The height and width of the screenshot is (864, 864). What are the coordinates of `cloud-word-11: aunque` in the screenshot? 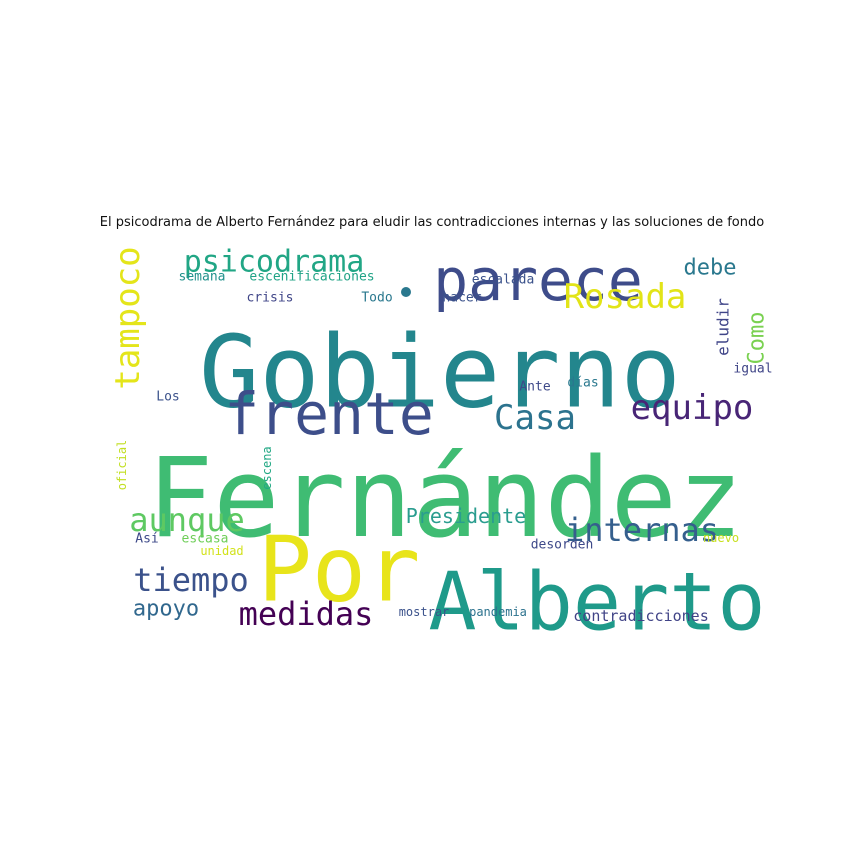 It's located at (187, 520).